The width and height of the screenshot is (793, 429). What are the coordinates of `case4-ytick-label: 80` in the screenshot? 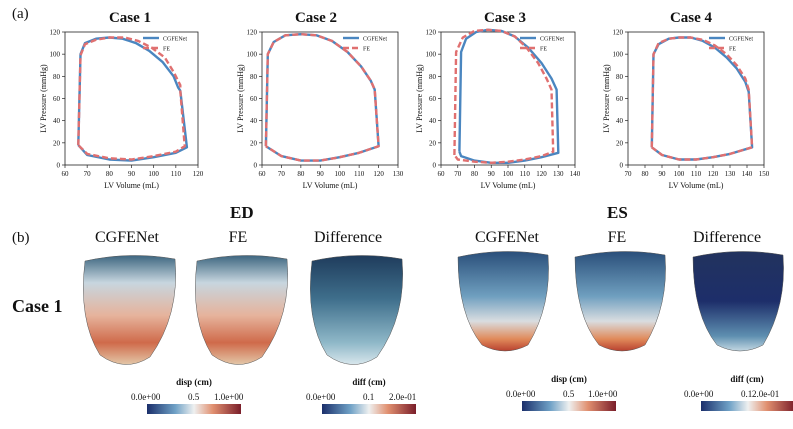 It's located at (620, 77).